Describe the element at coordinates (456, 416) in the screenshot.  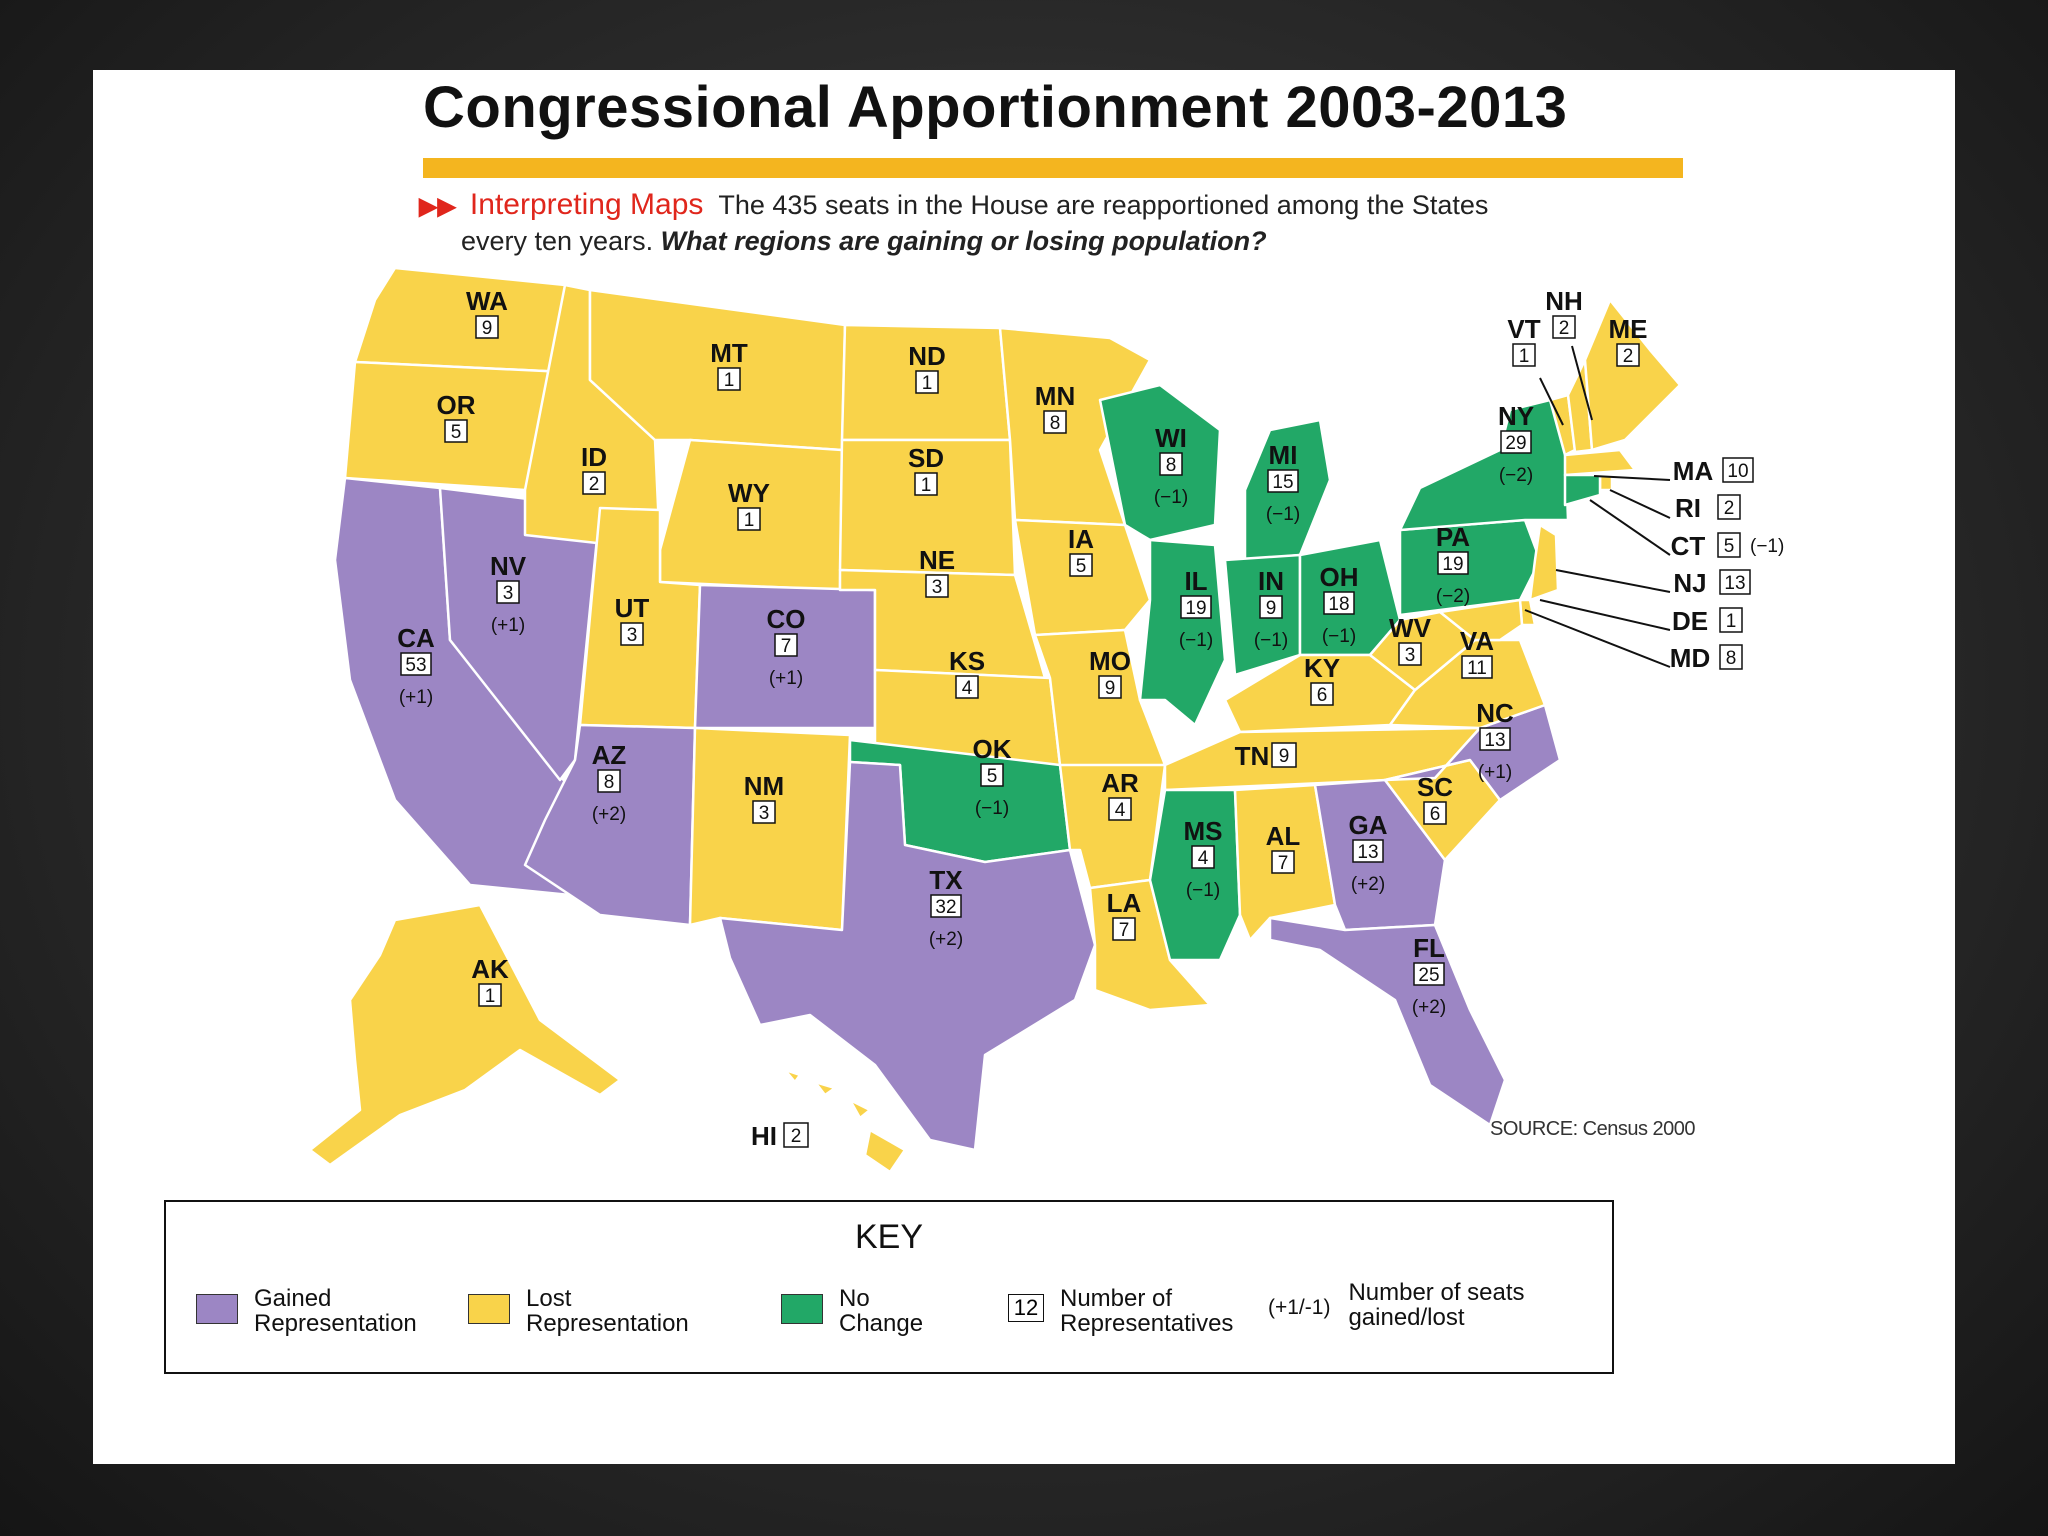
I see `state-label-or: OR5` at that location.